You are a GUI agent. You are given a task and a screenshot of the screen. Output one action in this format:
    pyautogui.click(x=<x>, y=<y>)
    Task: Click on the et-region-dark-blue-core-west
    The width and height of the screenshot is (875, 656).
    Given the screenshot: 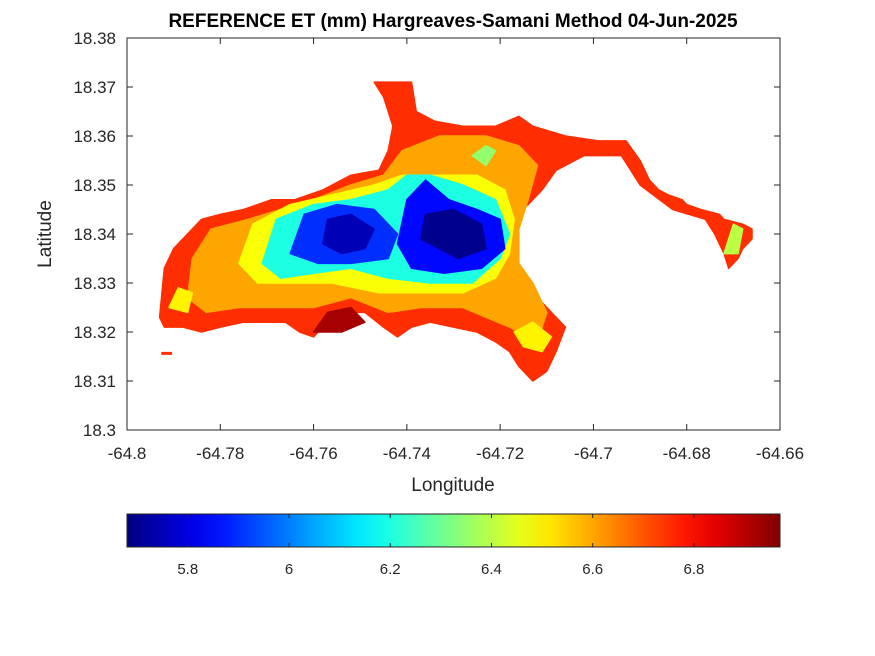 What is the action you would take?
    pyautogui.click(x=348, y=234)
    